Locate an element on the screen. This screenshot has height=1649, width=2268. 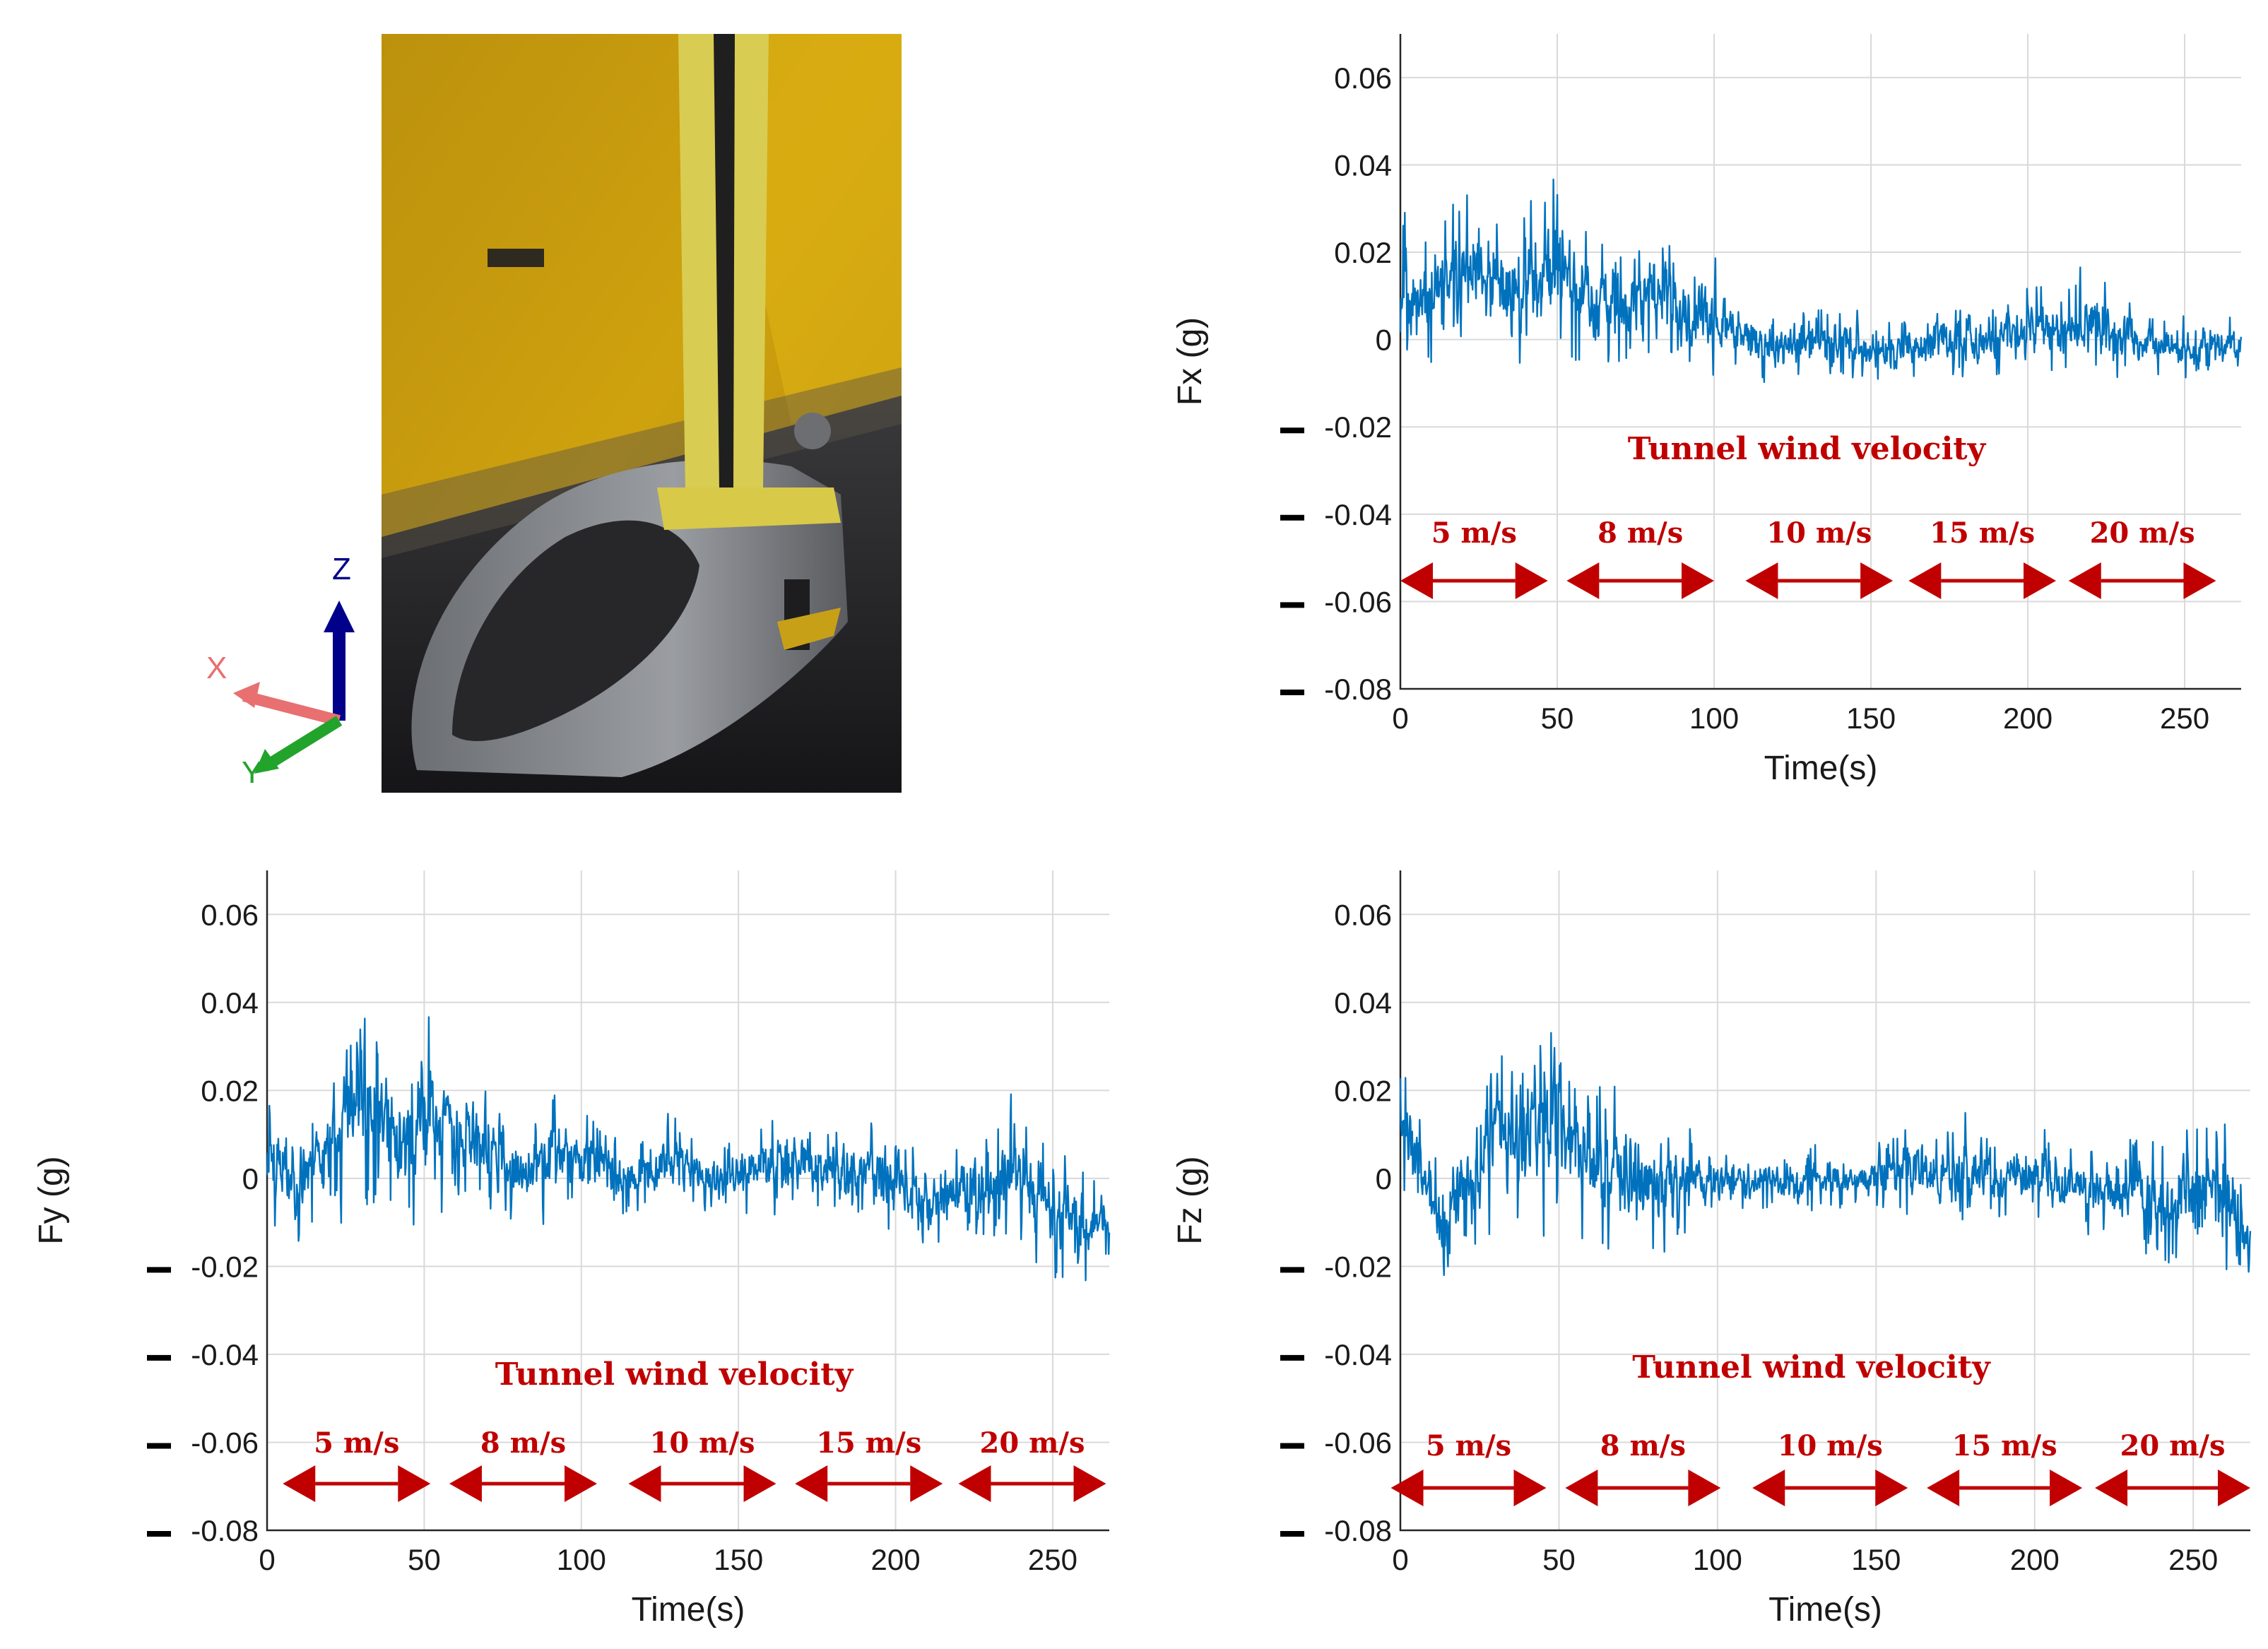
series-line-fy is located at coordinates (688, 1149).